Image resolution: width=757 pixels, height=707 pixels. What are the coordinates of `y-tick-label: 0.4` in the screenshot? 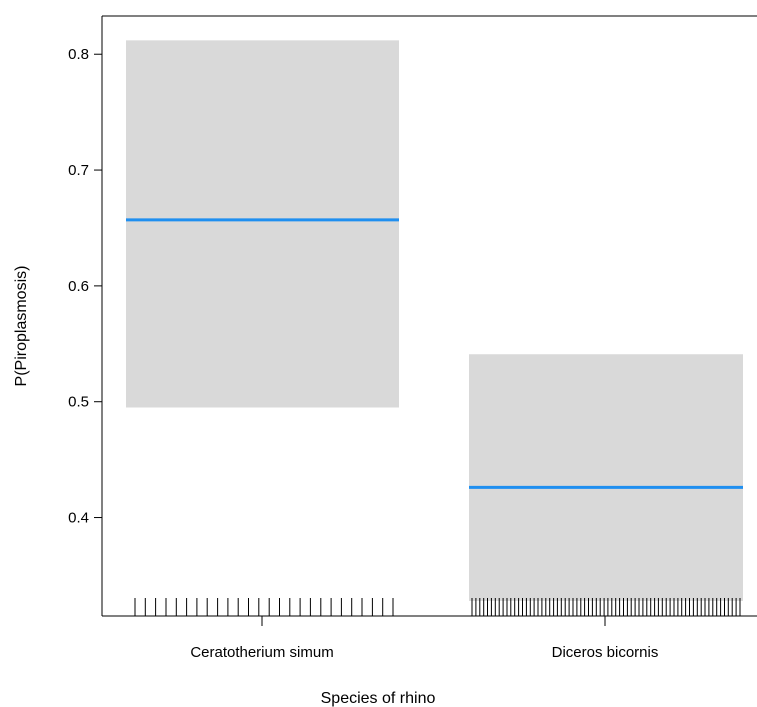 It's located at (78, 518).